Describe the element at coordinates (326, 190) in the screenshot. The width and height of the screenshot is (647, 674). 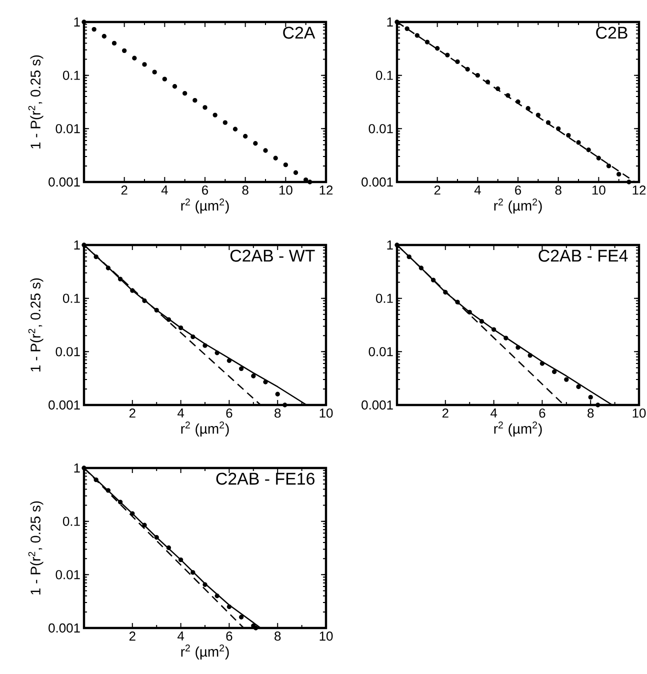
I see `x-tick-label: 12` at that location.